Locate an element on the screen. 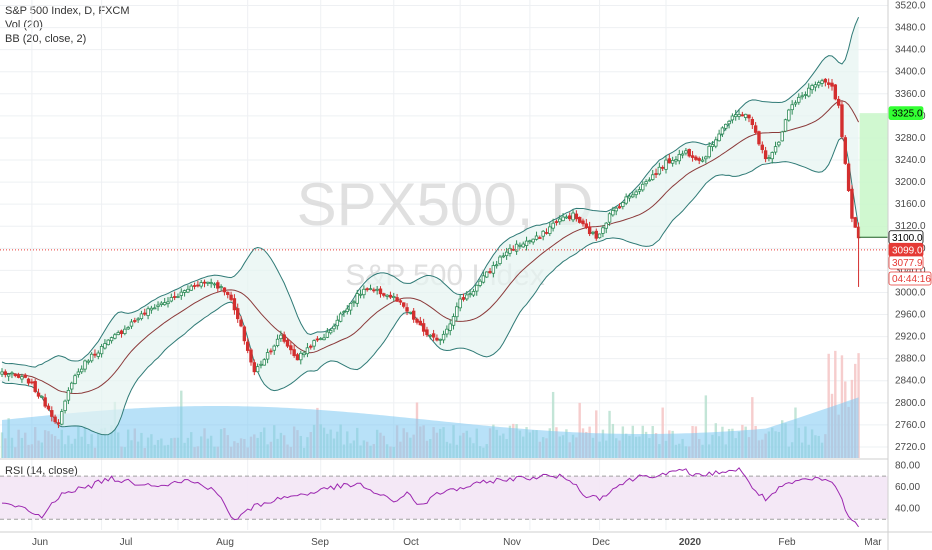  bollinger-indicator-label: BB (20, close, 2) is located at coordinates (46, 39).